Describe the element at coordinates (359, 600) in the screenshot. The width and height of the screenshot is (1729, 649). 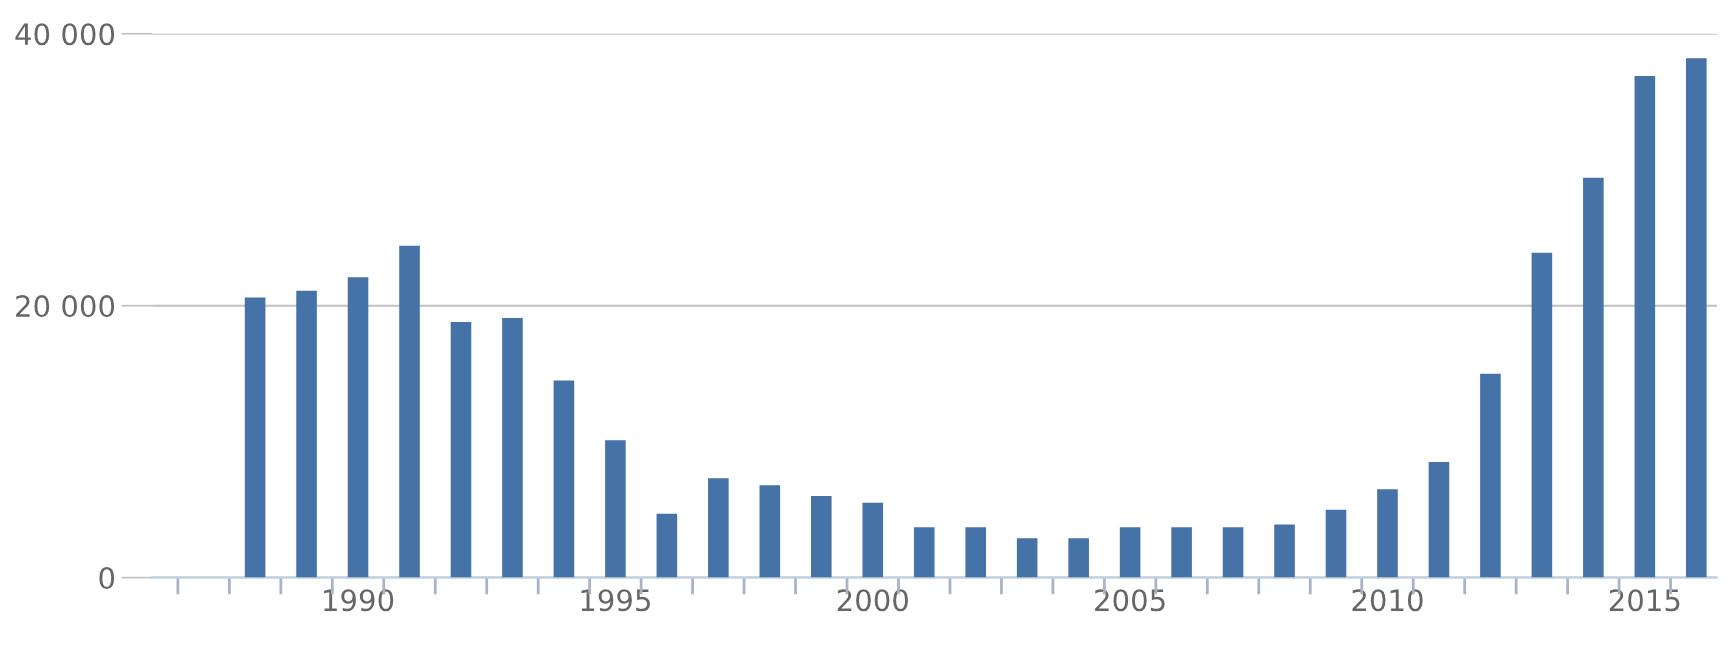
I see `x-tick-label: 1990` at that location.